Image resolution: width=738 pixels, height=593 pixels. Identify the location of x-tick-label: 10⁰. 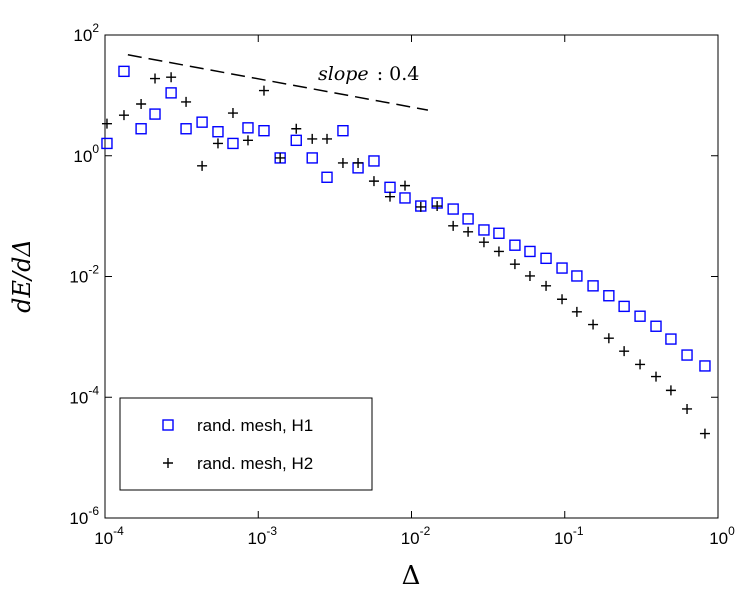
(722, 536).